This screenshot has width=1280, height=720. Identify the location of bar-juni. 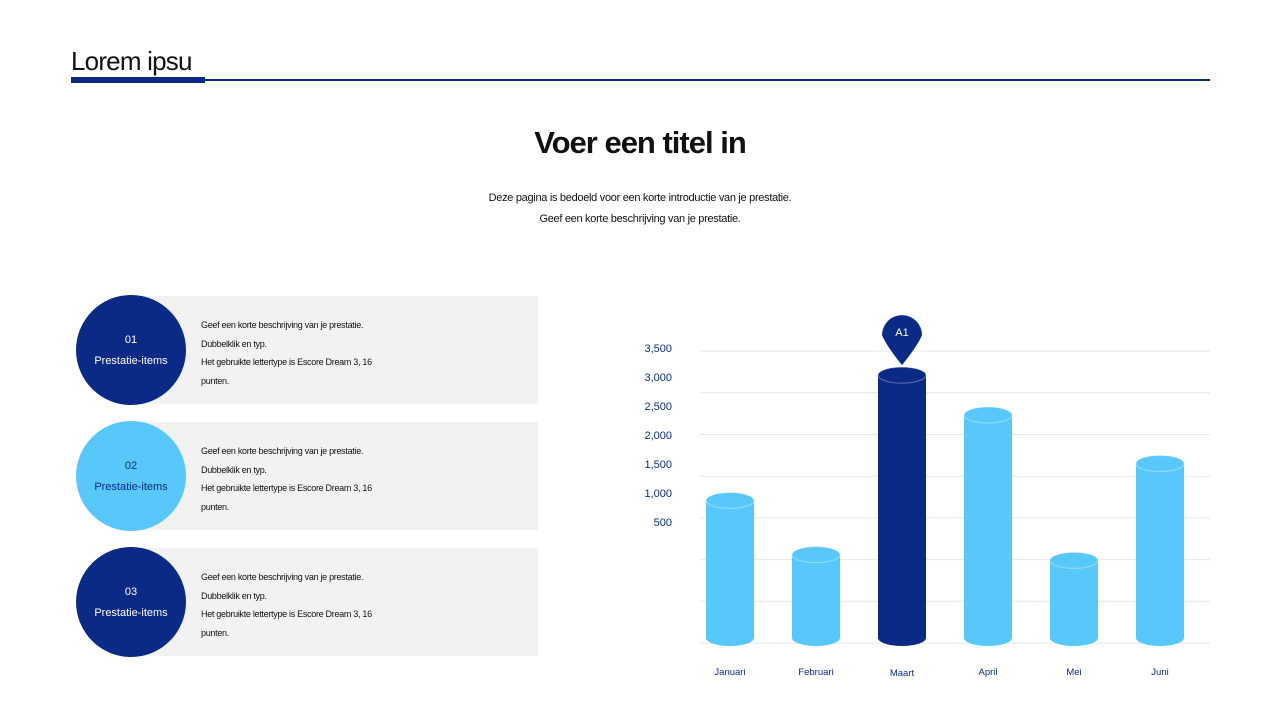
(1160, 550).